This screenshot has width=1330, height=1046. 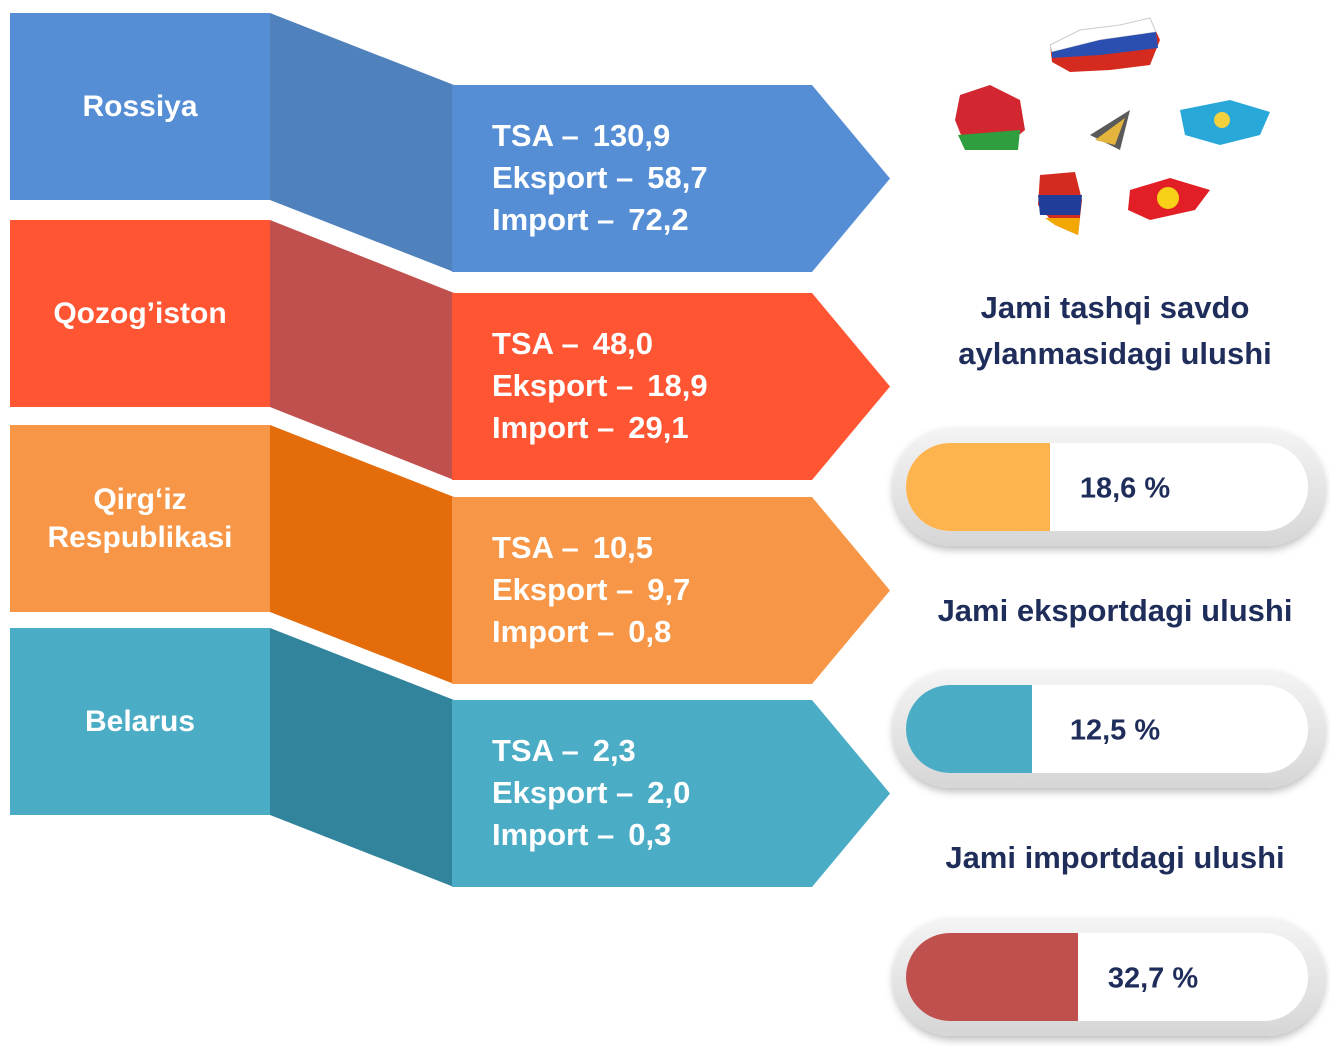 What do you see at coordinates (677, 385) in the screenshot?
I see `stat-value: 18,9` at bounding box center [677, 385].